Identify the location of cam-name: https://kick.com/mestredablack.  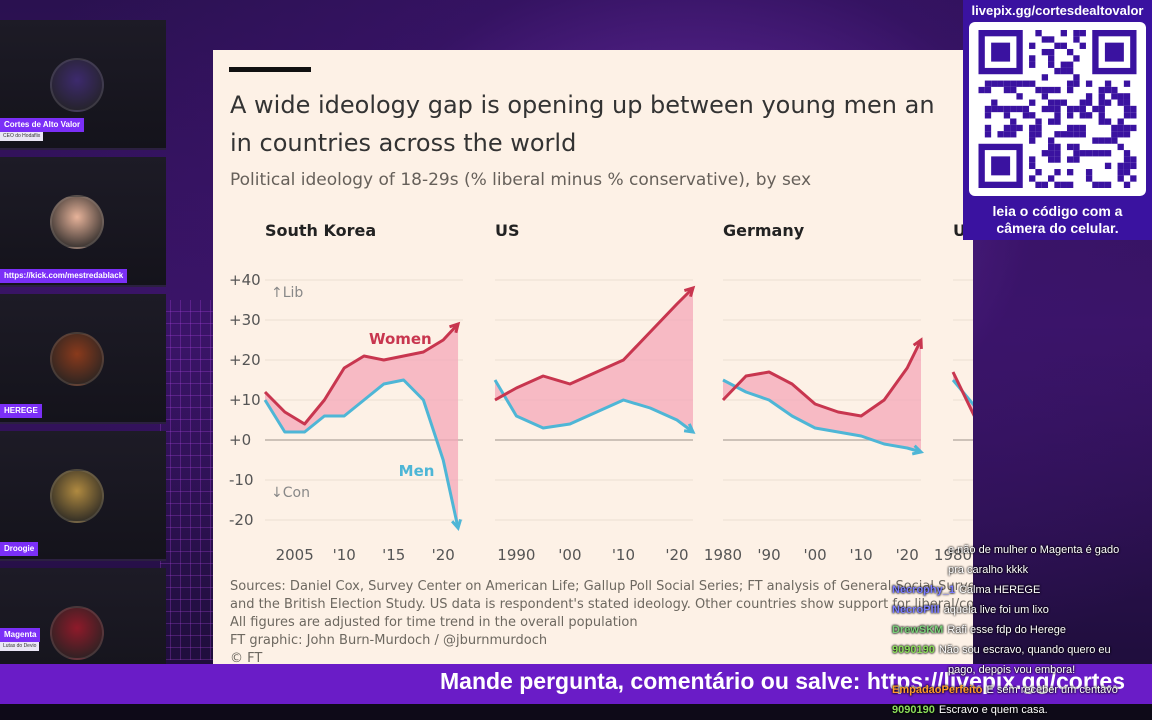
(64, 276).